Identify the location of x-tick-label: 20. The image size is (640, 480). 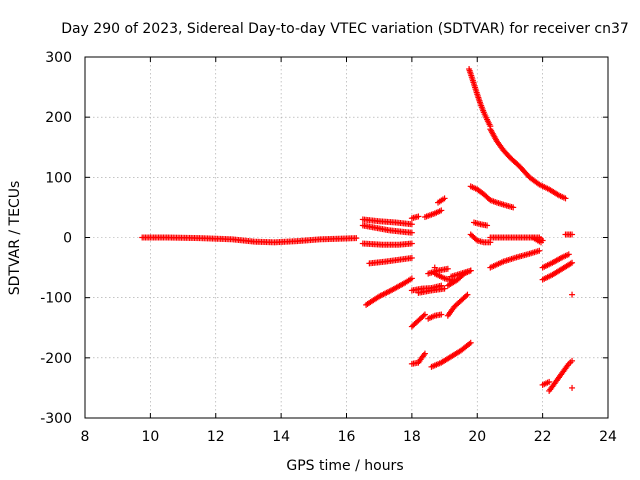
(477, 437).